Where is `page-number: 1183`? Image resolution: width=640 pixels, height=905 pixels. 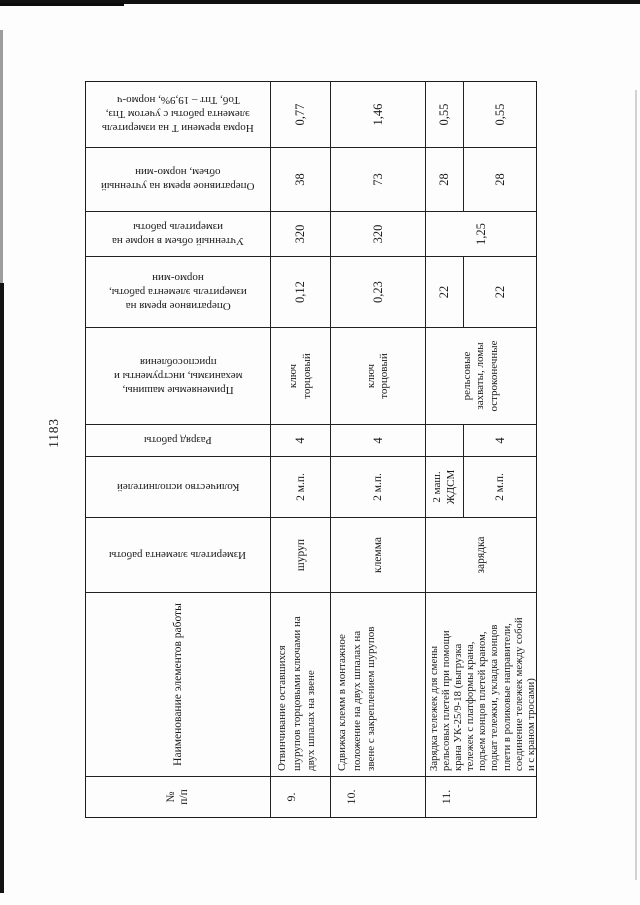 page-number: 1183 is located at coordinates (53, 433).